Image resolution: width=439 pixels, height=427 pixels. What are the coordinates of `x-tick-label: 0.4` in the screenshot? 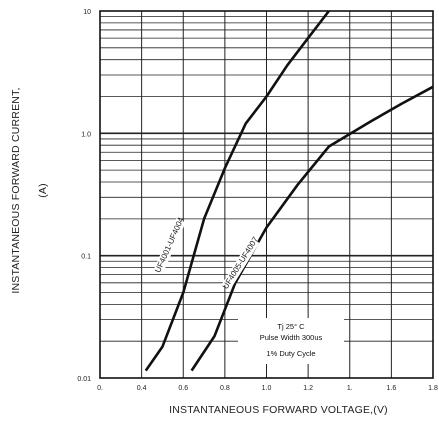 It's located at (142, 388).